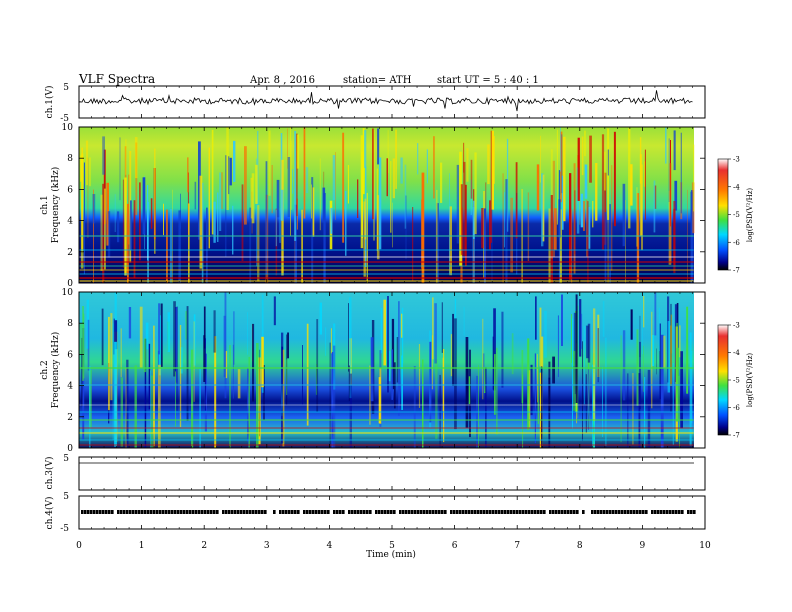 The width and height of the screenshot is (792, 612). Describe the element at coordinates (736, 408) in the screenshot. I see `colorbar-tick-label: -6` at that location.